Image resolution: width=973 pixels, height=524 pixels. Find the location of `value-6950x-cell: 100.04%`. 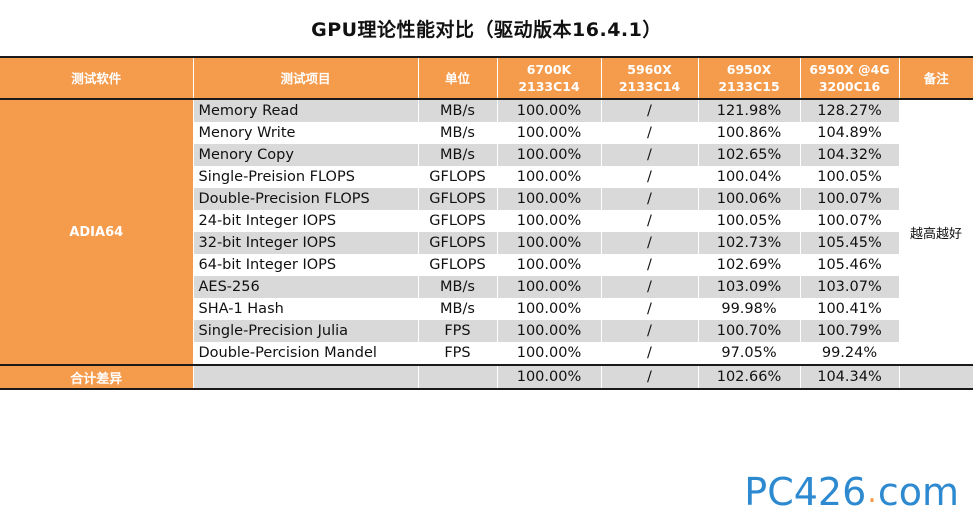

value-6950x-cell: 100.04% is located at coordinates (749, 177).